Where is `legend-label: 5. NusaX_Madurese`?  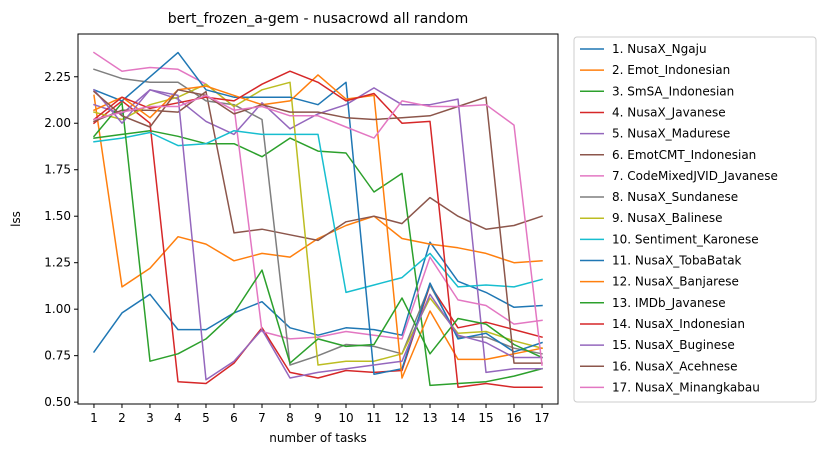
legend-label: 5. NusaX_Madurese is located at coordinates (671, 134).